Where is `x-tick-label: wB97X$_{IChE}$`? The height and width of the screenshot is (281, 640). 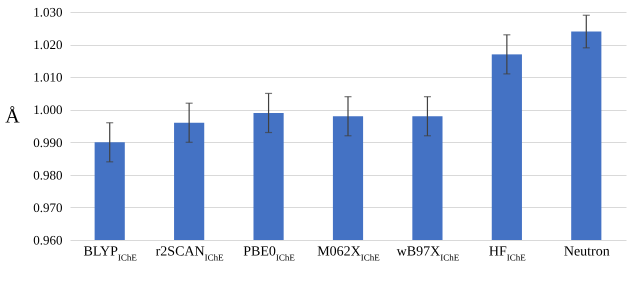
x-tick-label: wB97X$_{IChE}$ is located at coordinates (428, 253).